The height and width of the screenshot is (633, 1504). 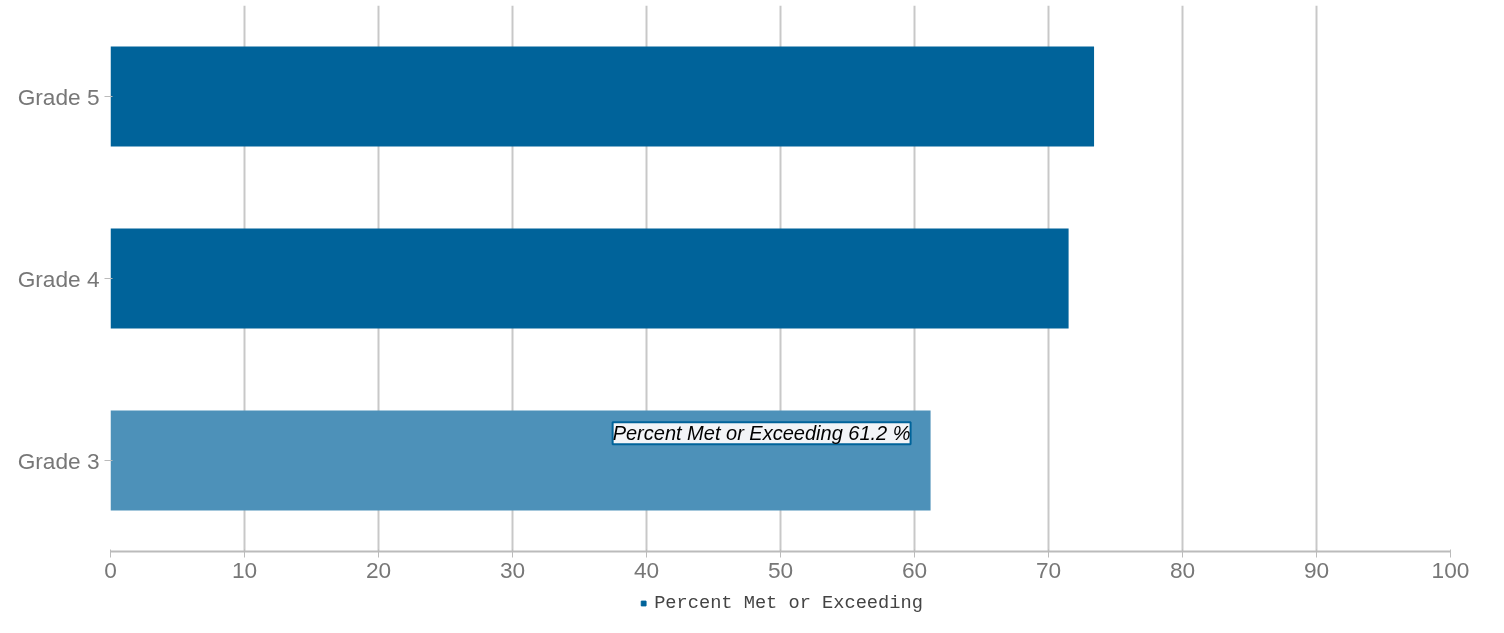 I want to click on y-tick-label: Grade 5, so click(x=58, y=96).